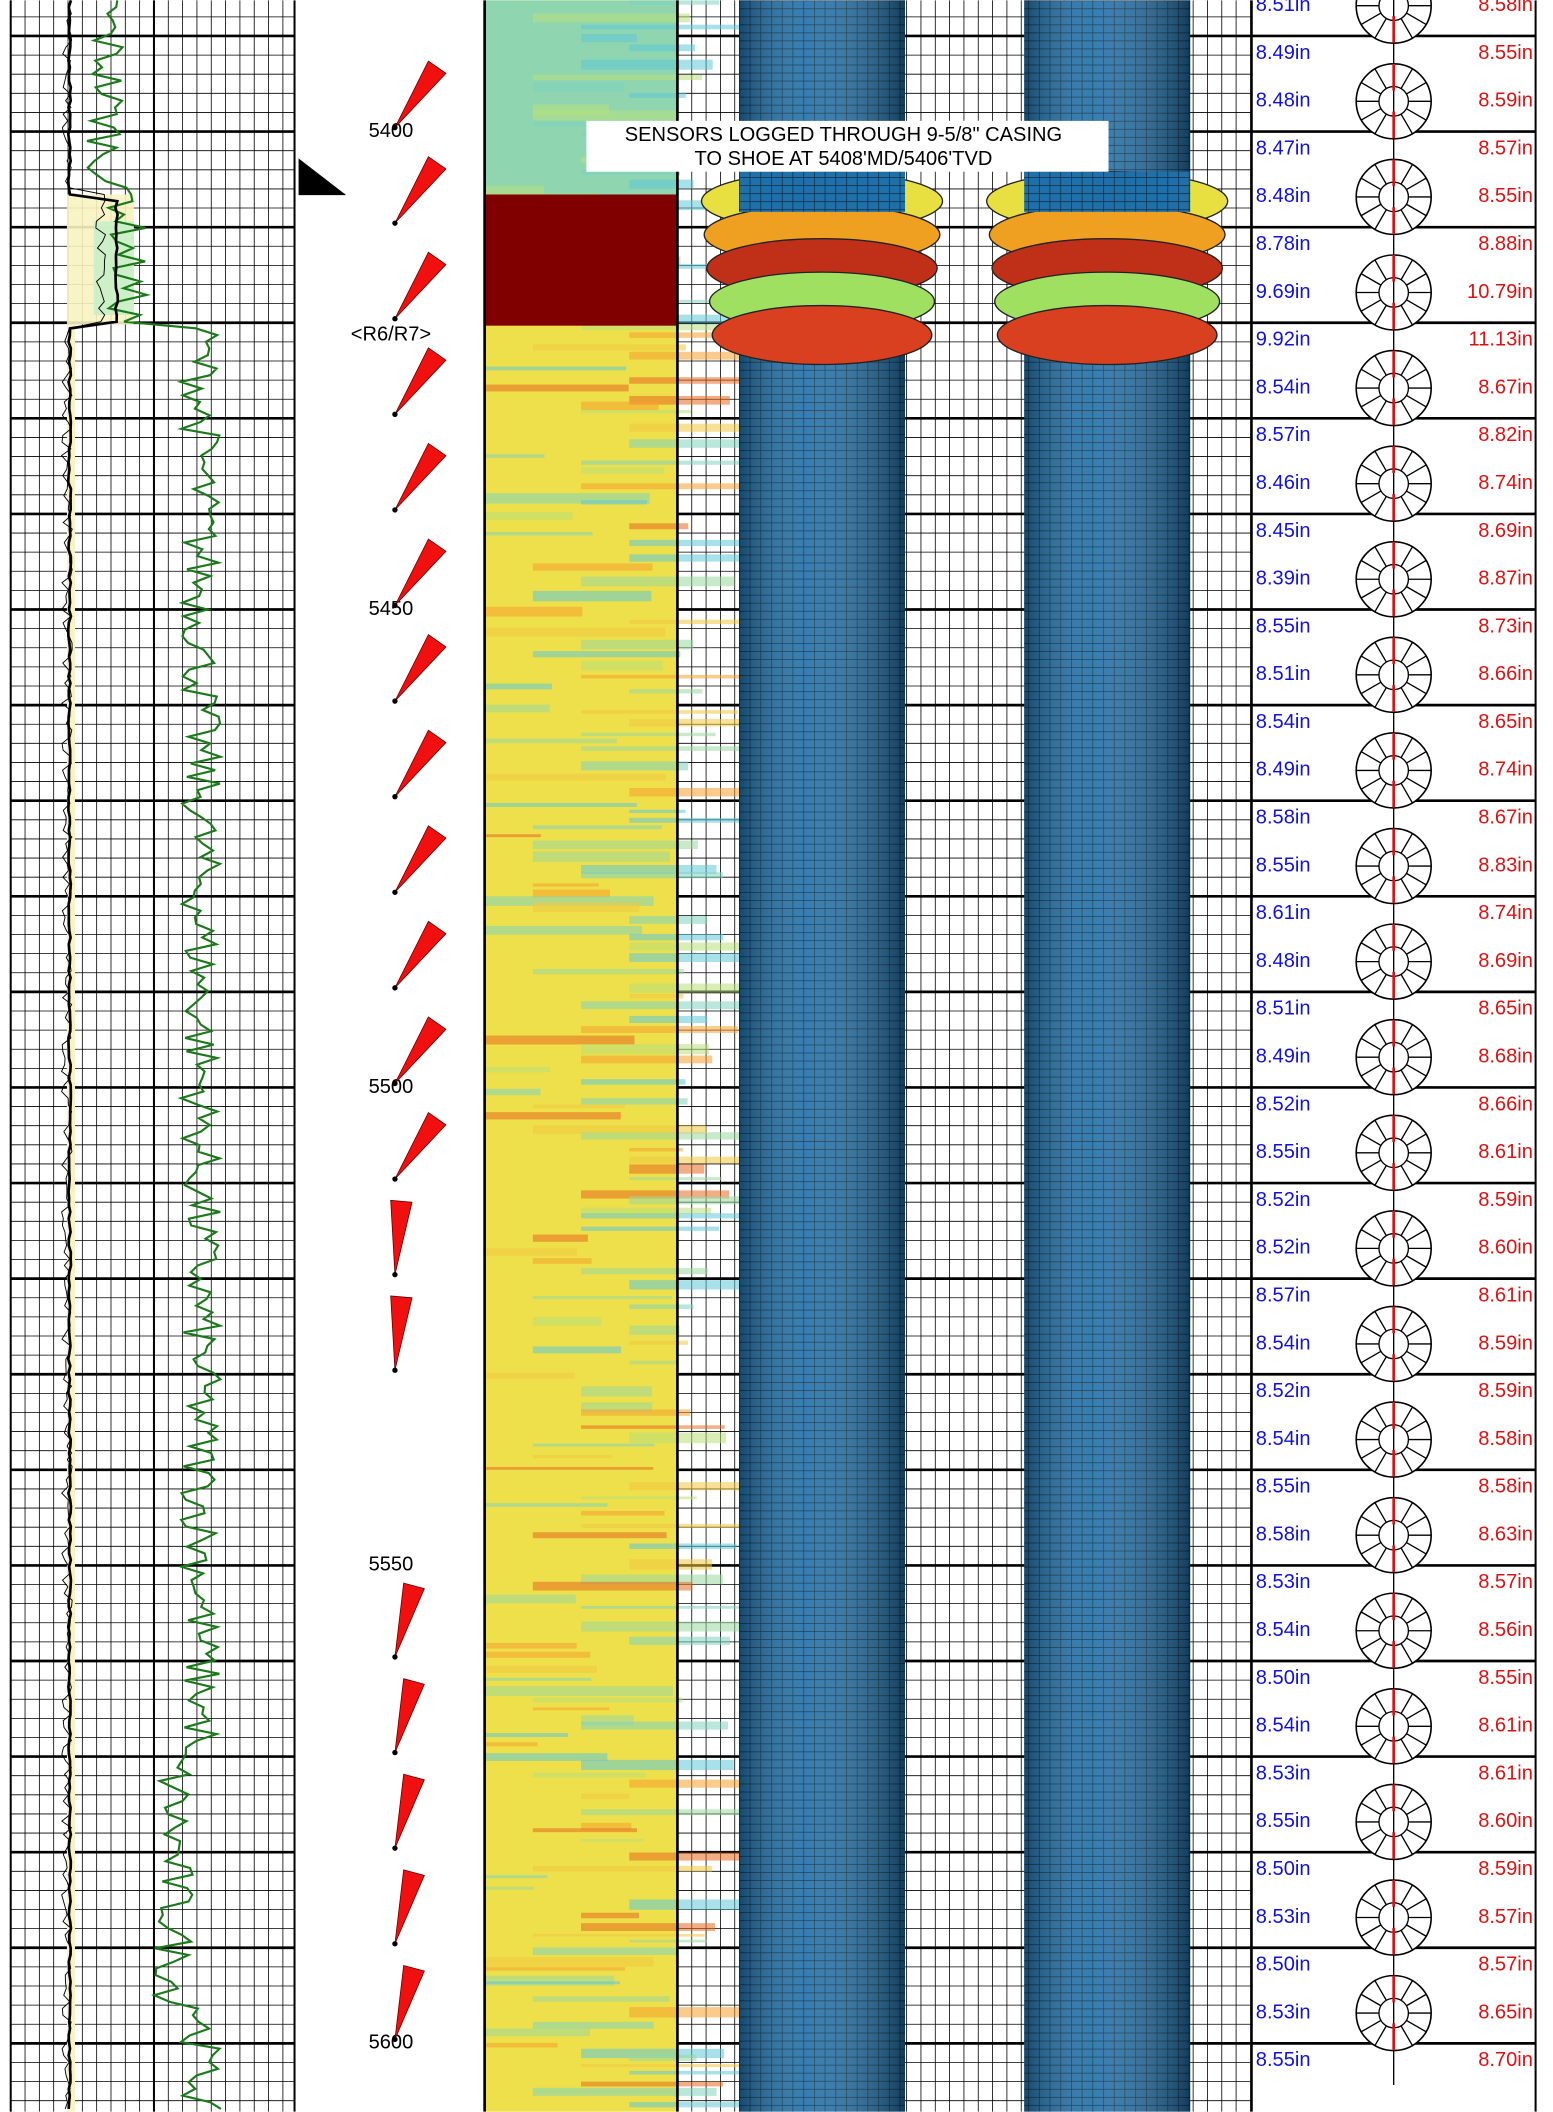  Describe the element at coordinates (1505, 2012) in the screenshot. I see `caliper-max: 8.65in` at that location.